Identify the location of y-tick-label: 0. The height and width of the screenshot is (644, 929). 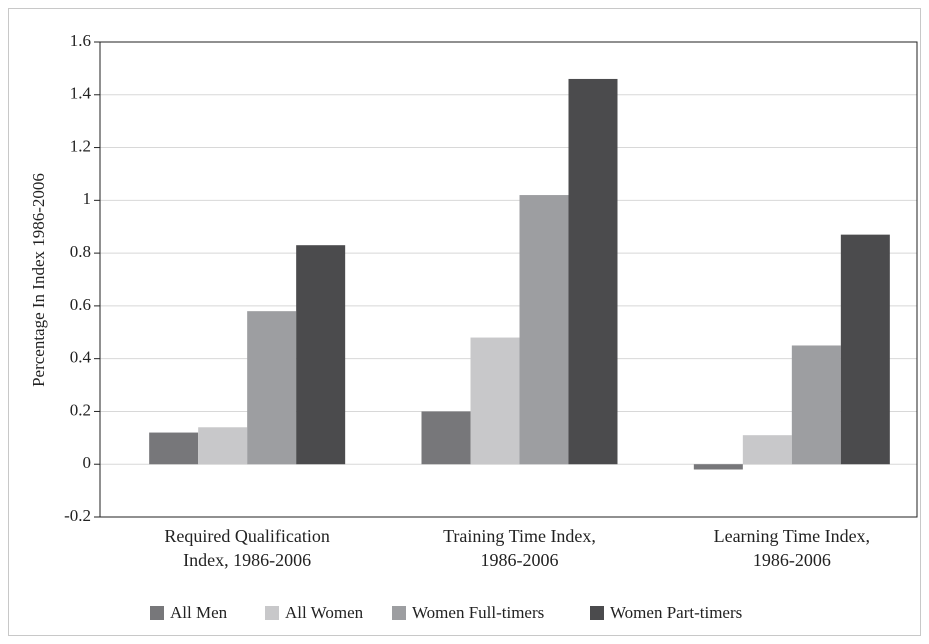
(87, 462).